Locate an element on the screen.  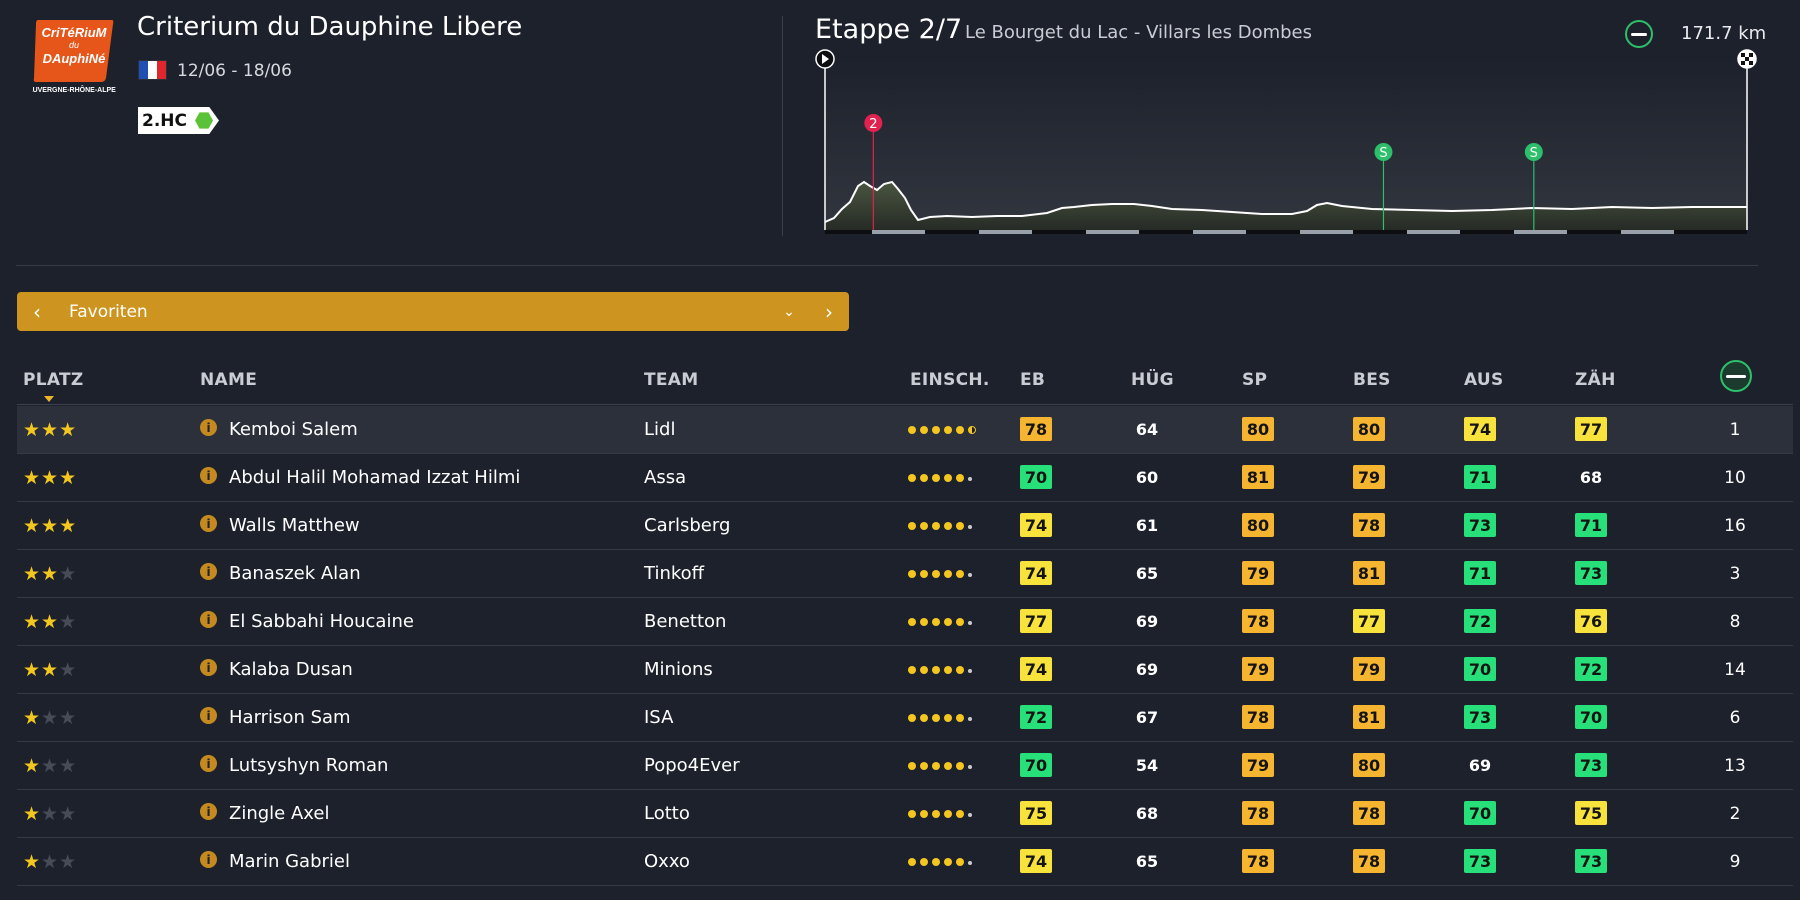
stat-eb: 77 is located at coordinates (1036, 621).